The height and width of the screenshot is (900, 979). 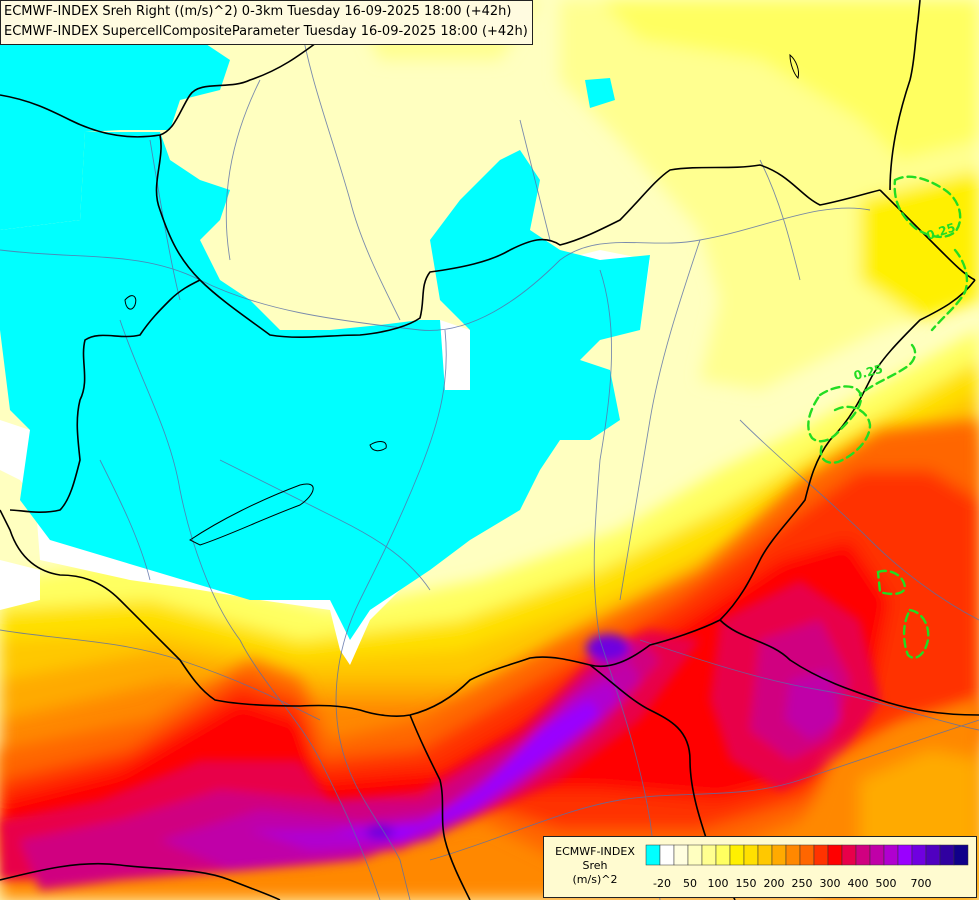 I want to click on legend-tick-label: -20, so click(x=662, y=883).